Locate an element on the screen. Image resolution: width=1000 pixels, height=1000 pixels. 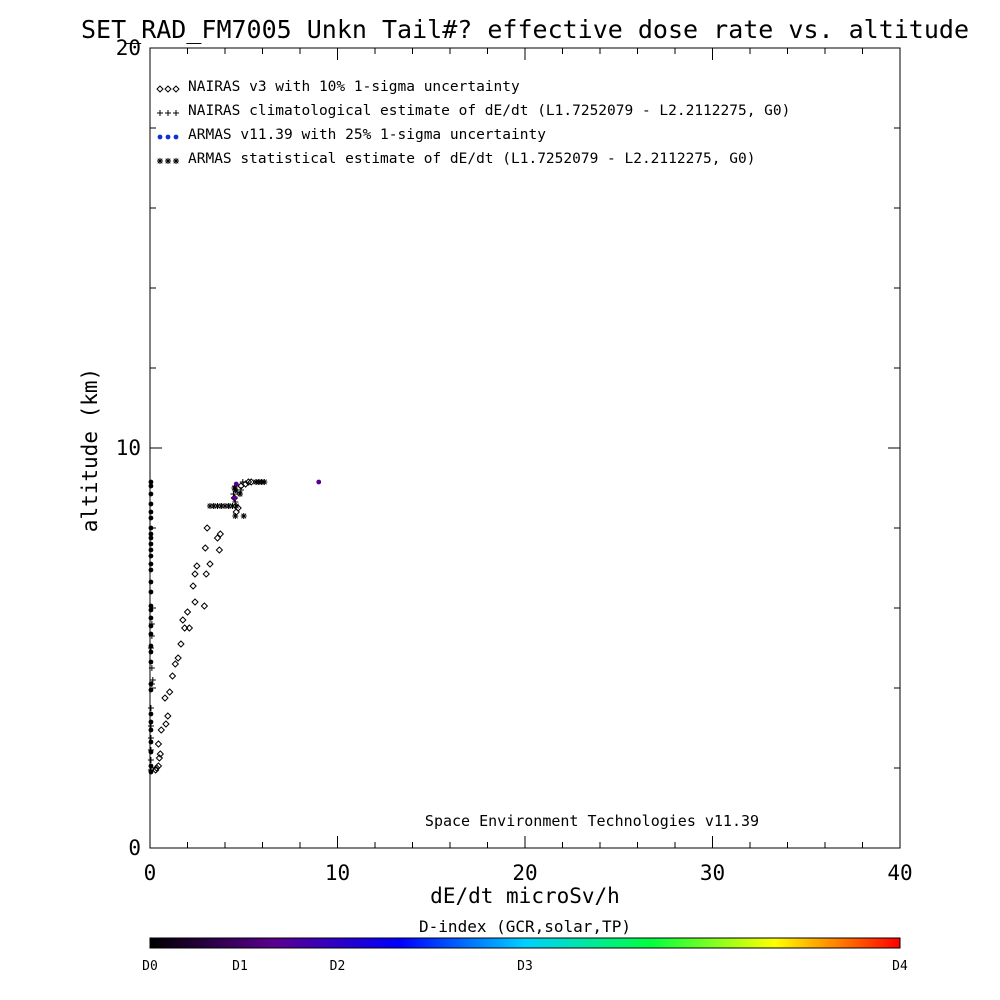
y-tick-label: 10 is located at coordinates (128, 448).